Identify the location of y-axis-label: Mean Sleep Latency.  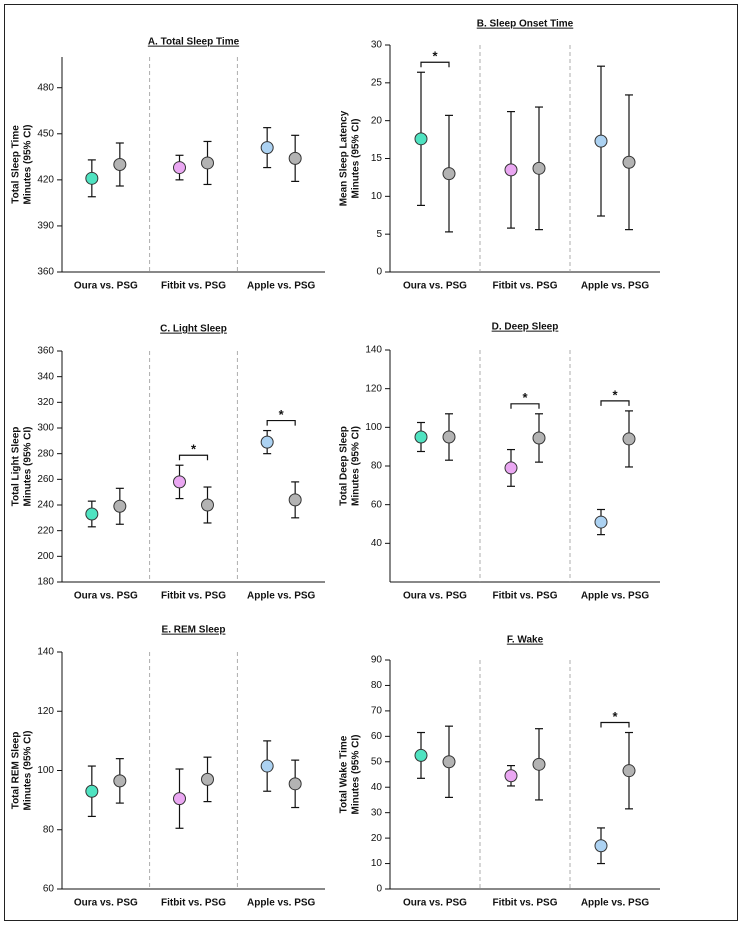
(344, 158).